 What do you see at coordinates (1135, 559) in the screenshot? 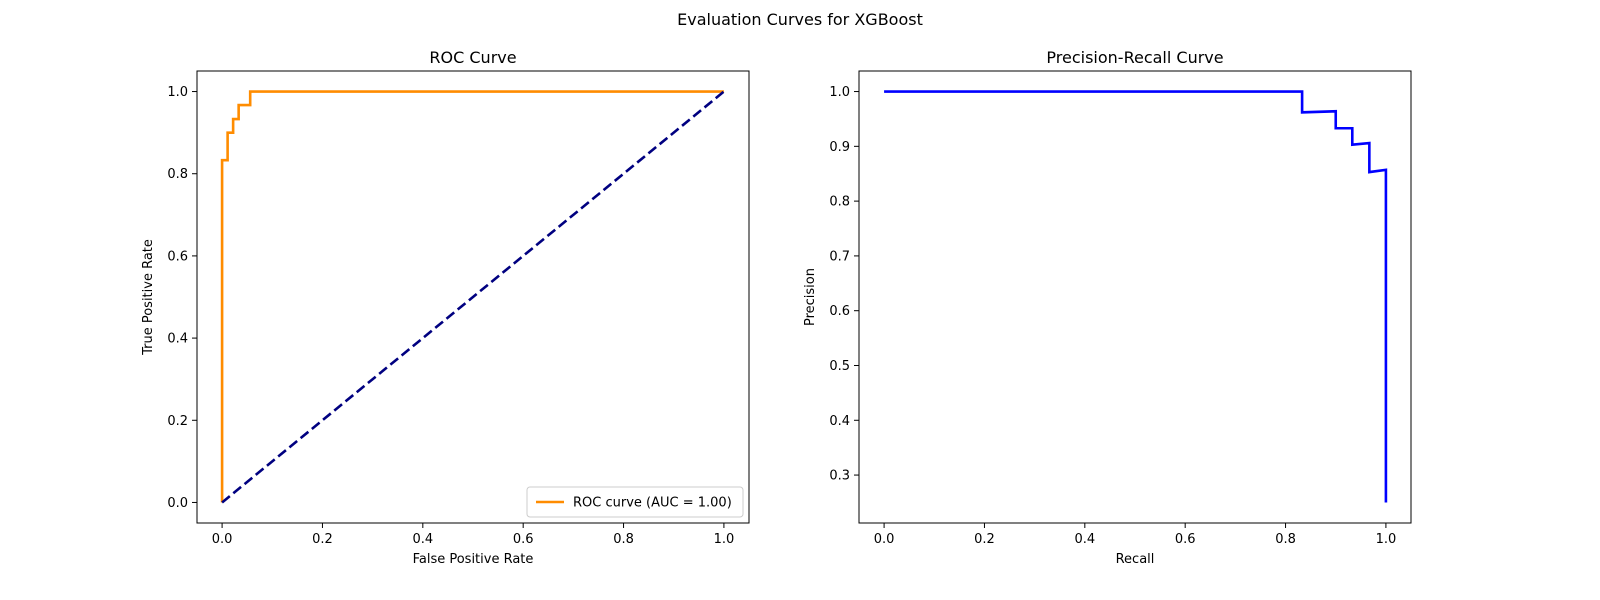
I see `pr-xlabel: Recall` at bounding box center [1135, 559].